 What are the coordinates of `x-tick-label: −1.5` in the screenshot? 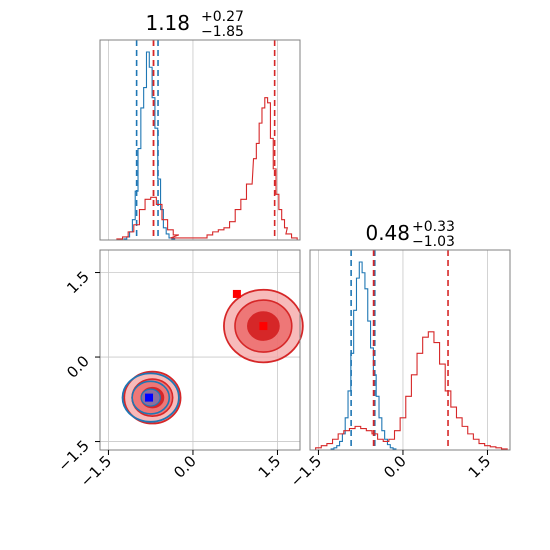 It's located at (306, 471).